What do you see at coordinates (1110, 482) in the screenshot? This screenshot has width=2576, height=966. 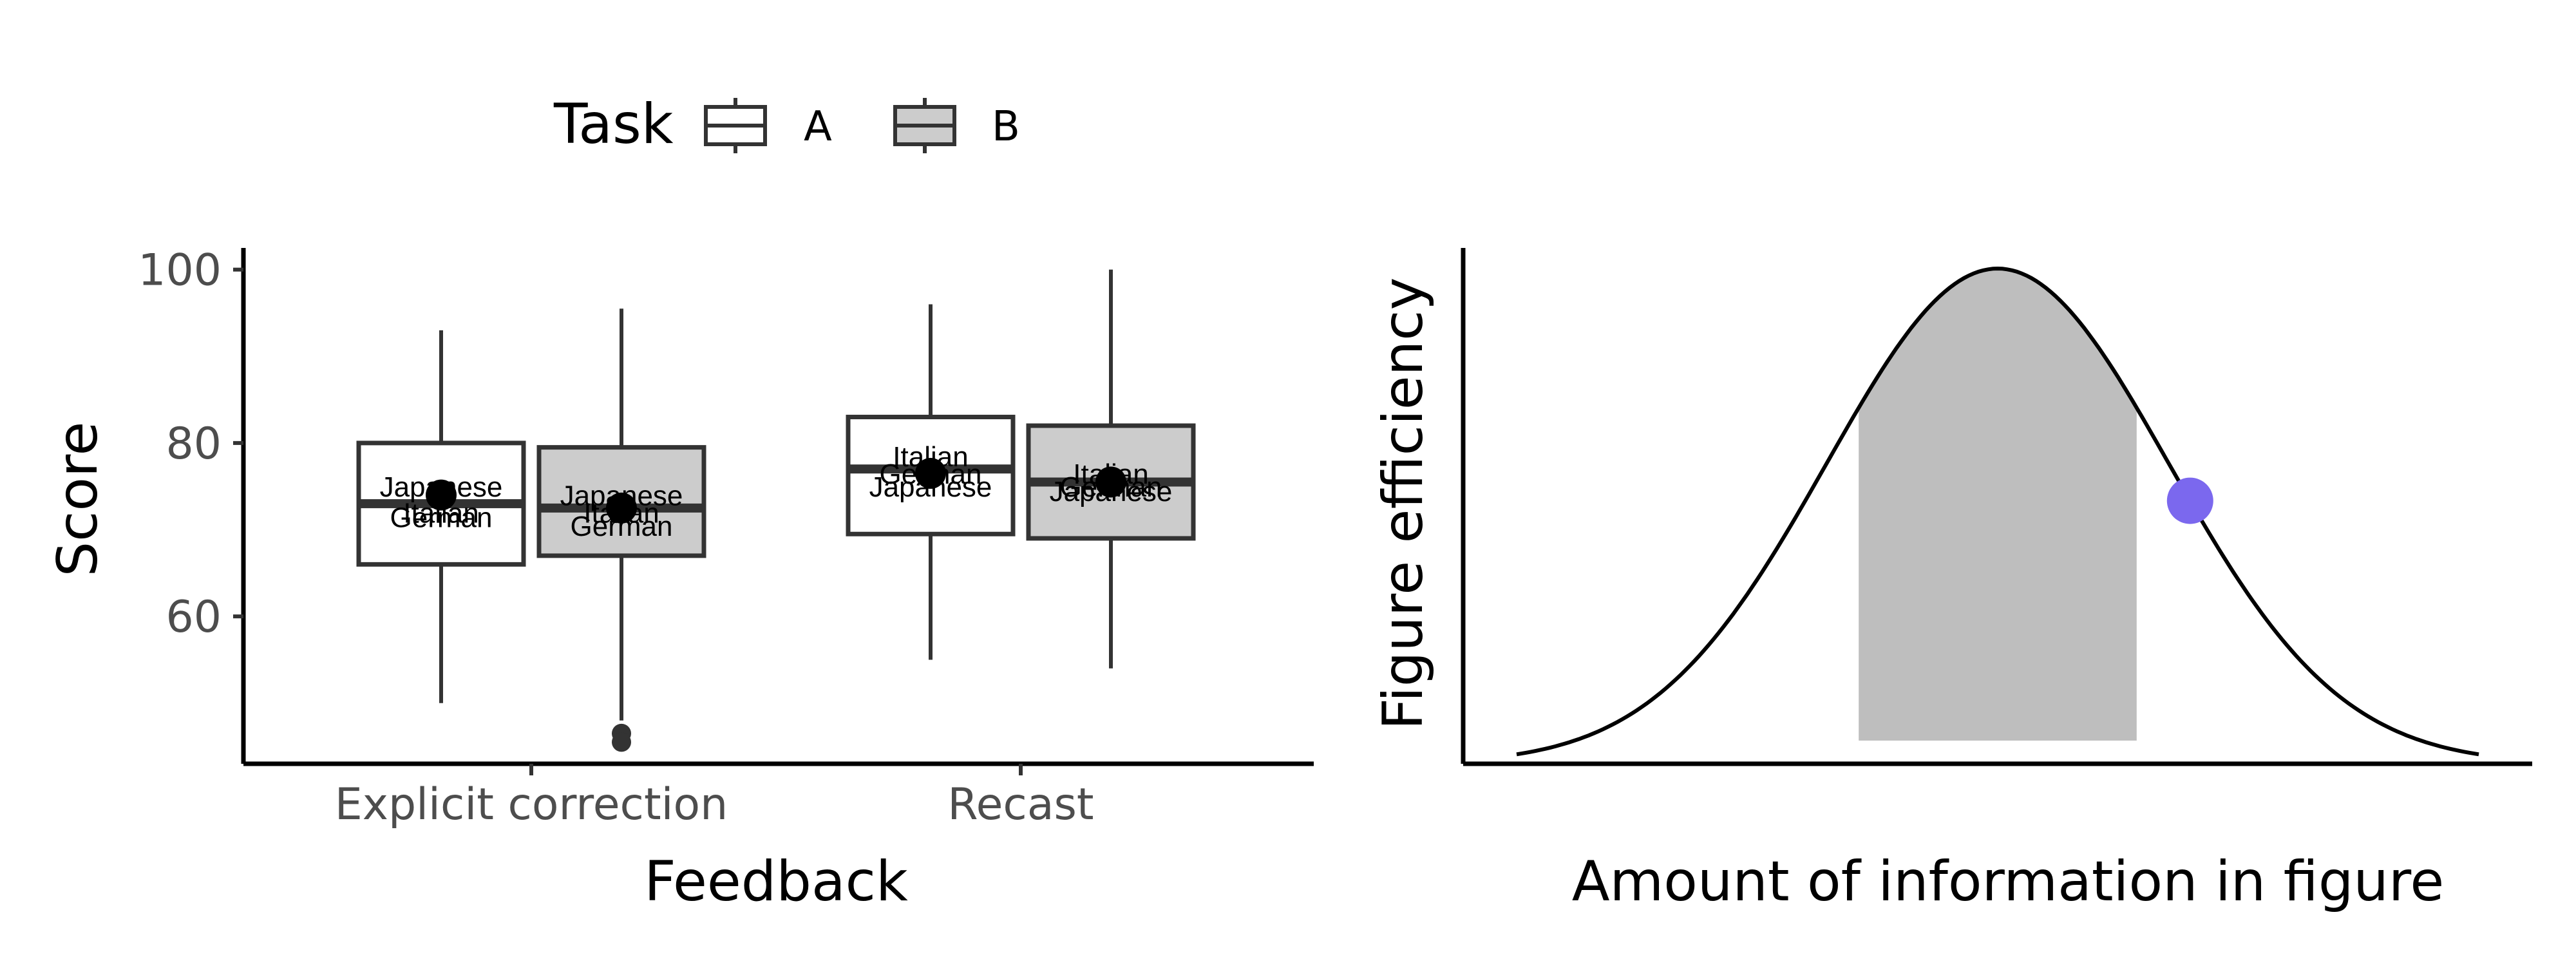 I see `box-mean-point-B-recast` at bounding box center [1110, 482].